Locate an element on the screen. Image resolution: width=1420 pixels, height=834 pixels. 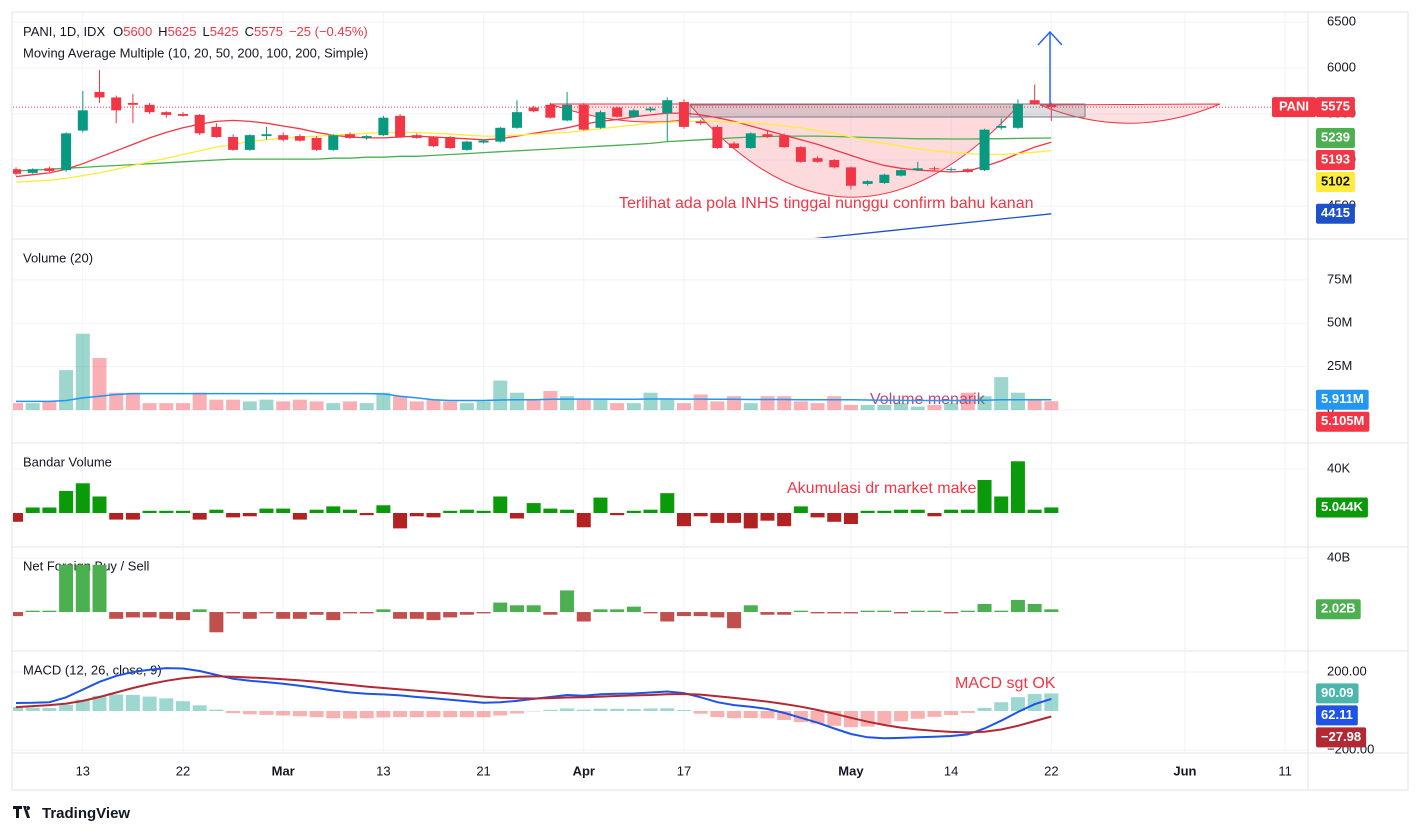
y-tick-label: 25M is located at coordinates (1339, 365).